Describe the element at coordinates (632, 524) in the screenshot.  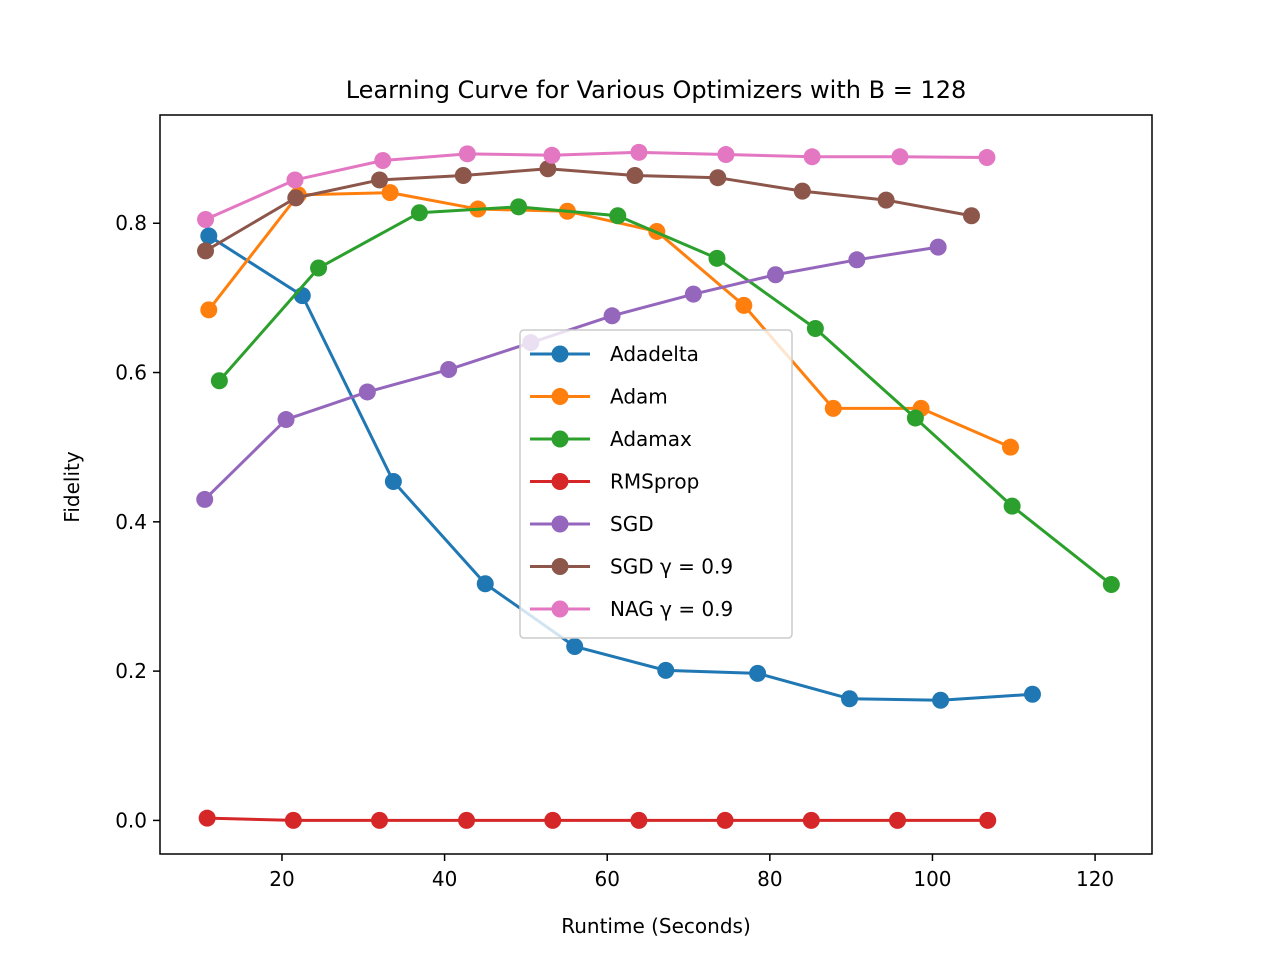
I see `legend-label-4: SGD` at that location.